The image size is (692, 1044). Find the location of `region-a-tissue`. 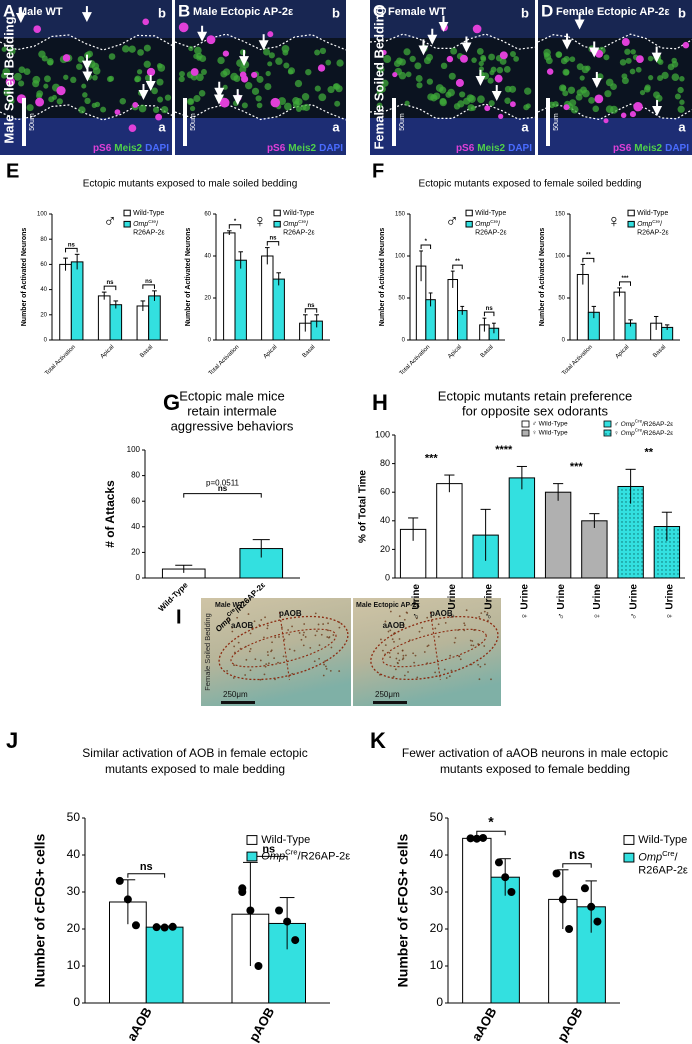

region-a-tissue is located at coordinates (86, 136).